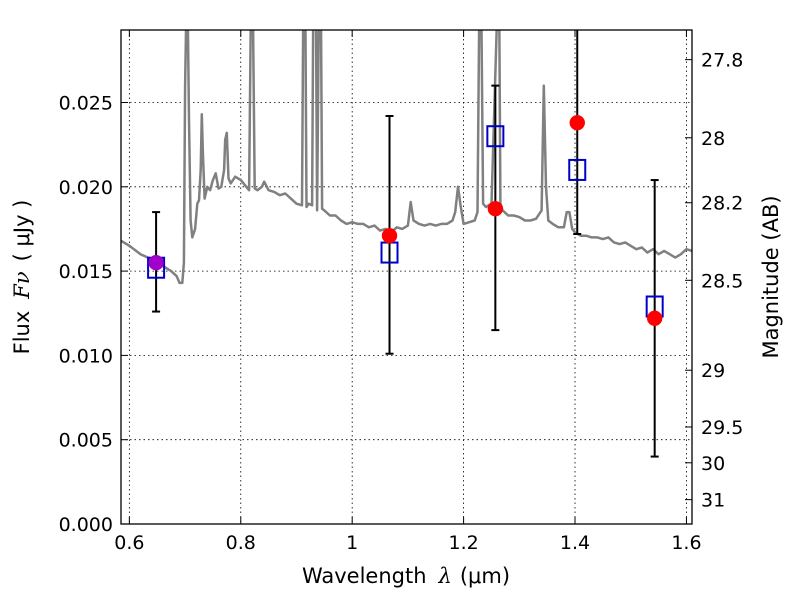  What do you see at coordinates (86, 188) in the screenshot?
I see `y-tick-label: 0.020` at bounding box center [86, 188].